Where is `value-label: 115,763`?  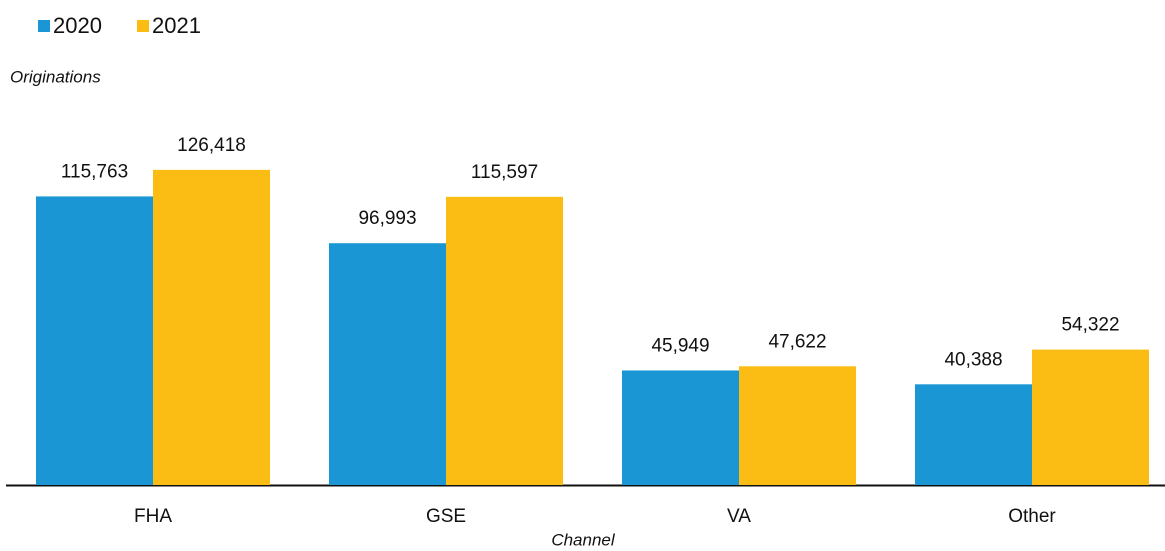 value-label: 115,763 is located at coordinates (94, 171).